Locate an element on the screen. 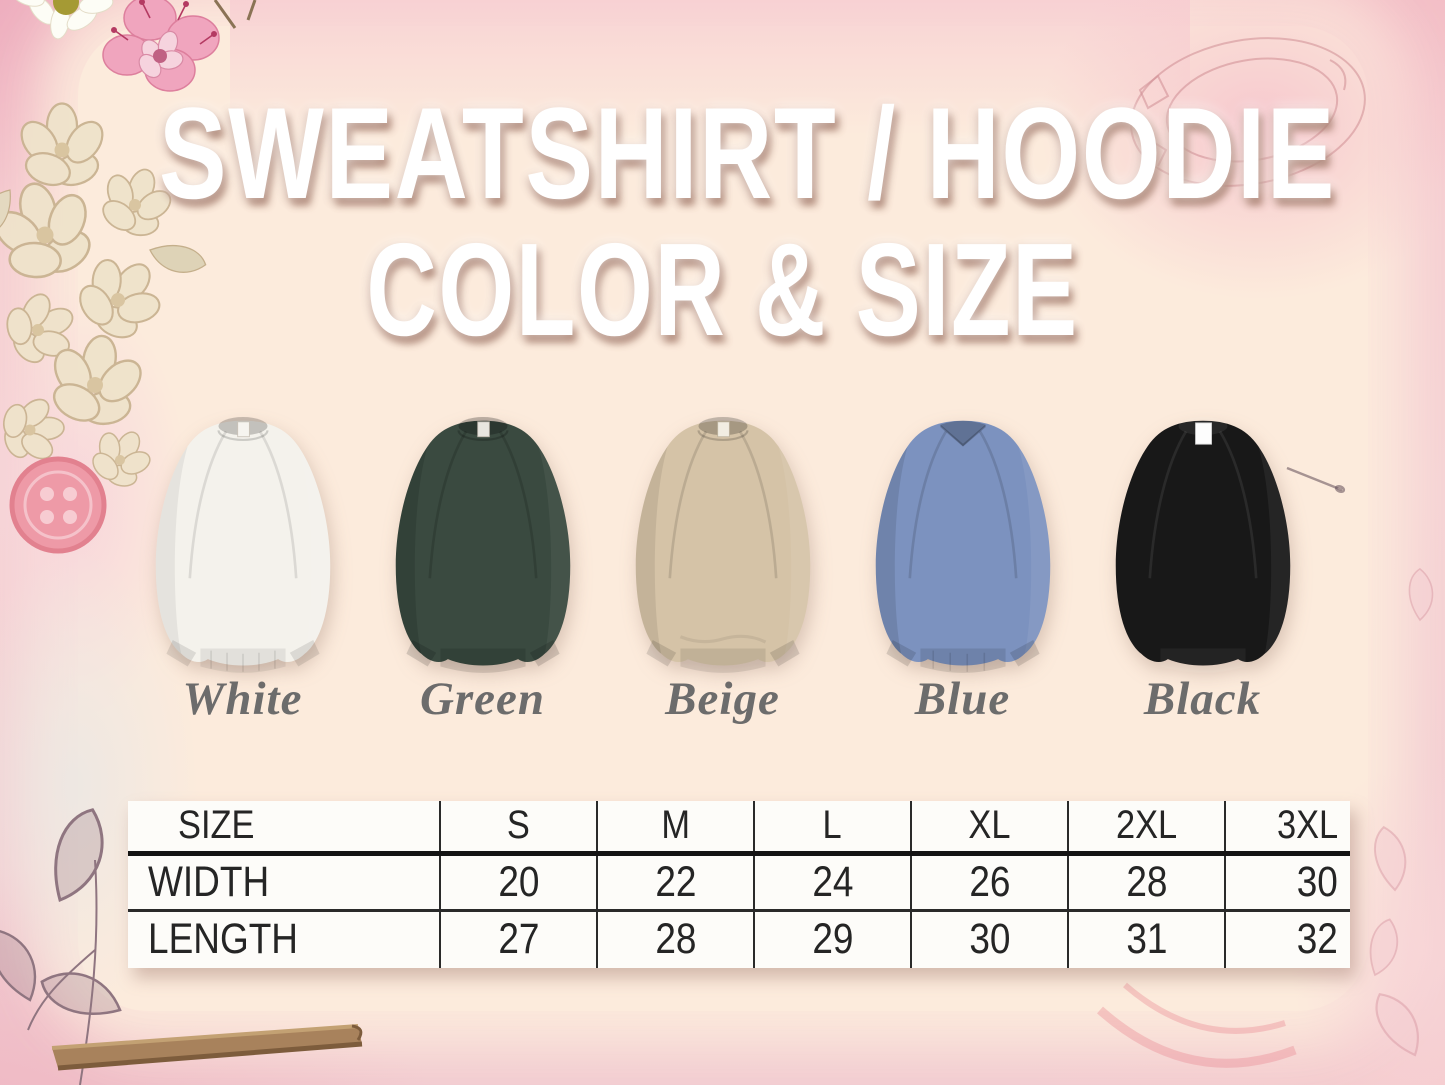  length-s: 27 is located at coordinates (518, 939).